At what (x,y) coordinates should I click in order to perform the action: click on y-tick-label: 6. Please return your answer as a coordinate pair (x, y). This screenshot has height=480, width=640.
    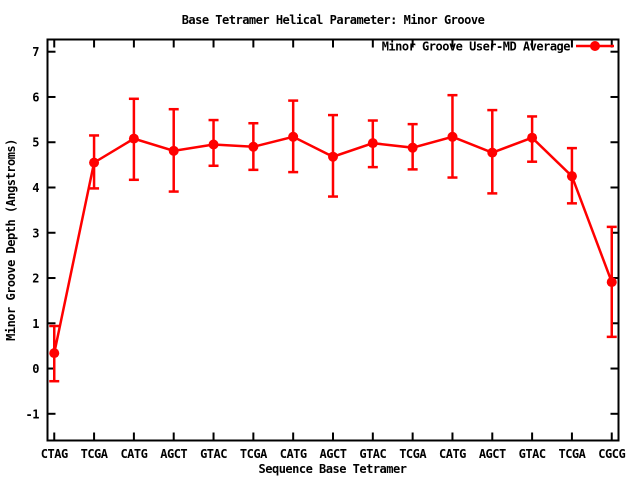
    Looking at the image, I should click on (35, 97).